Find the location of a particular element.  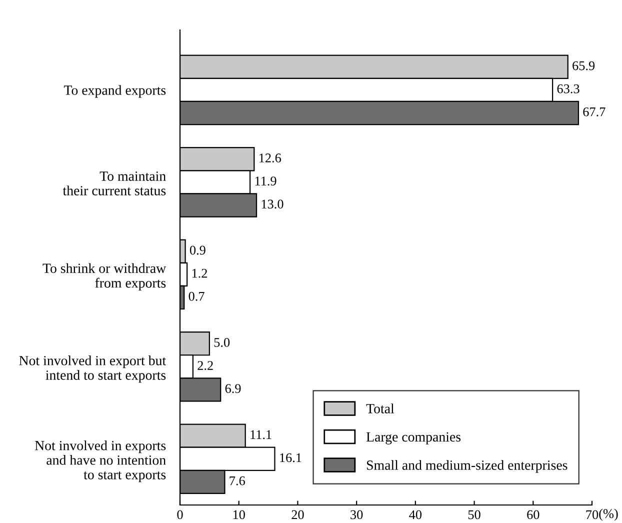

text: 67.7 is located at coordinates (594, 111).